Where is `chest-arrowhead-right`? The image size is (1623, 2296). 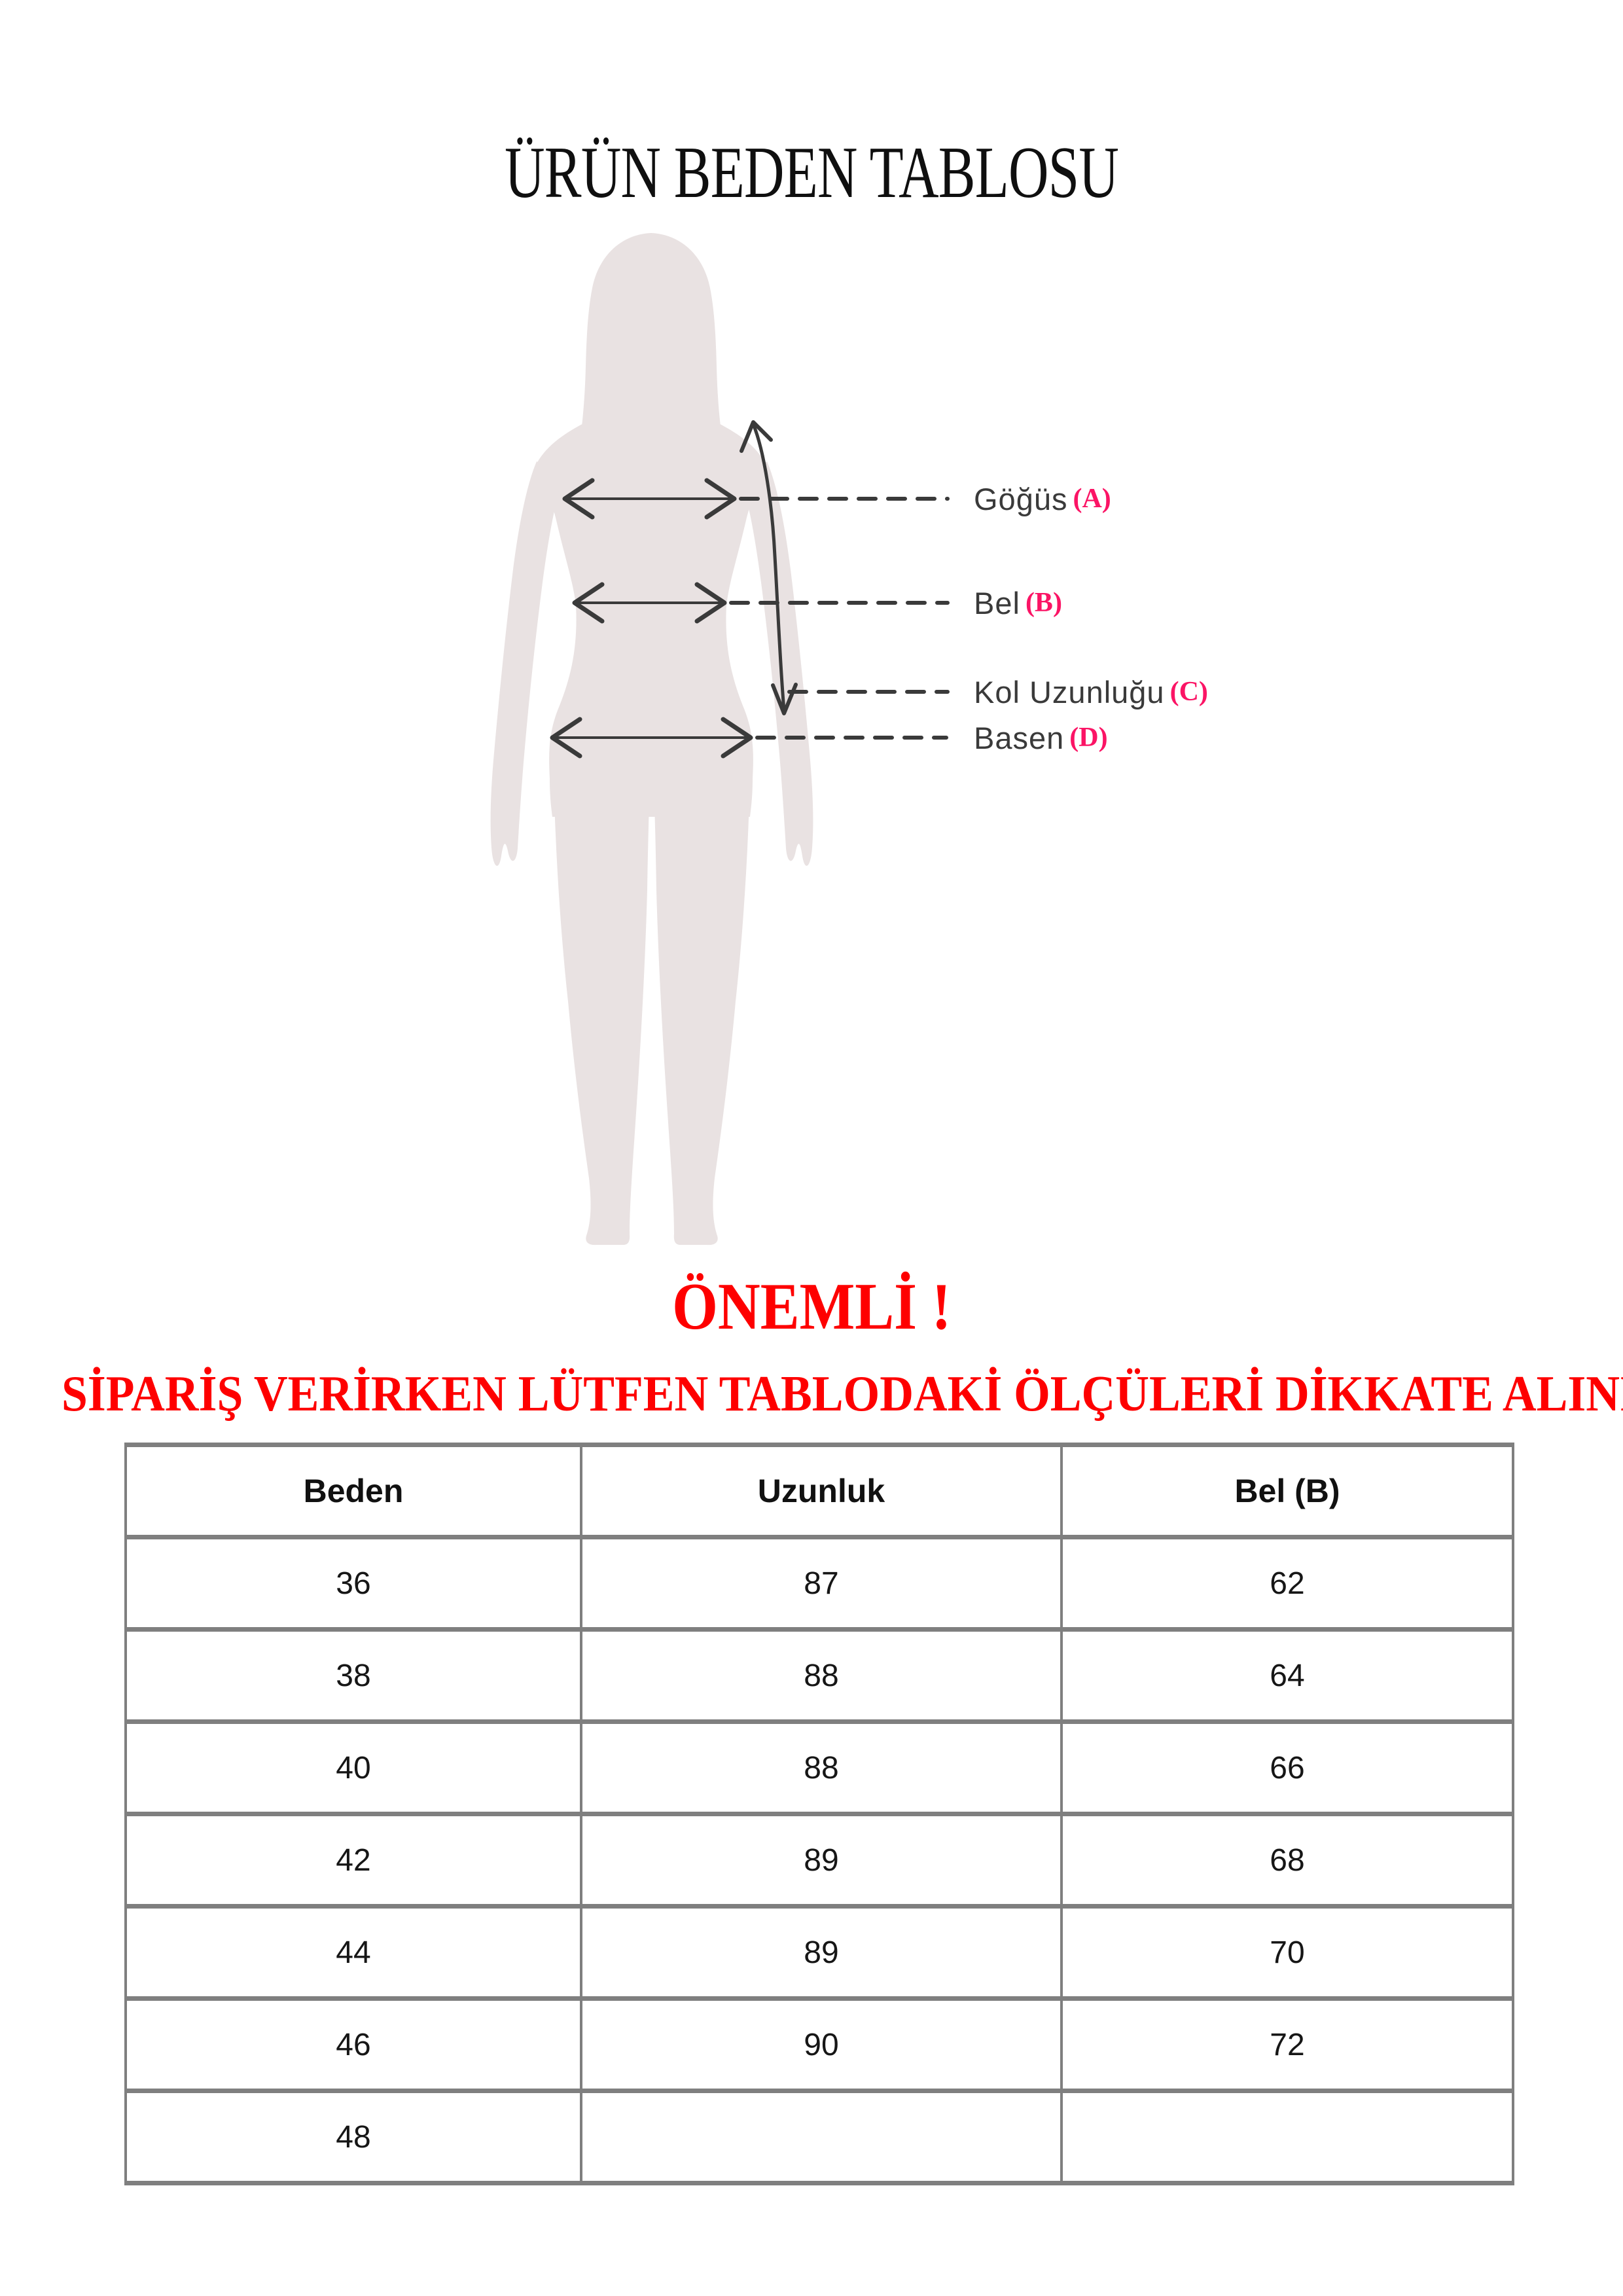 chest-arrowhead-right is located at coordinates (720, 499).